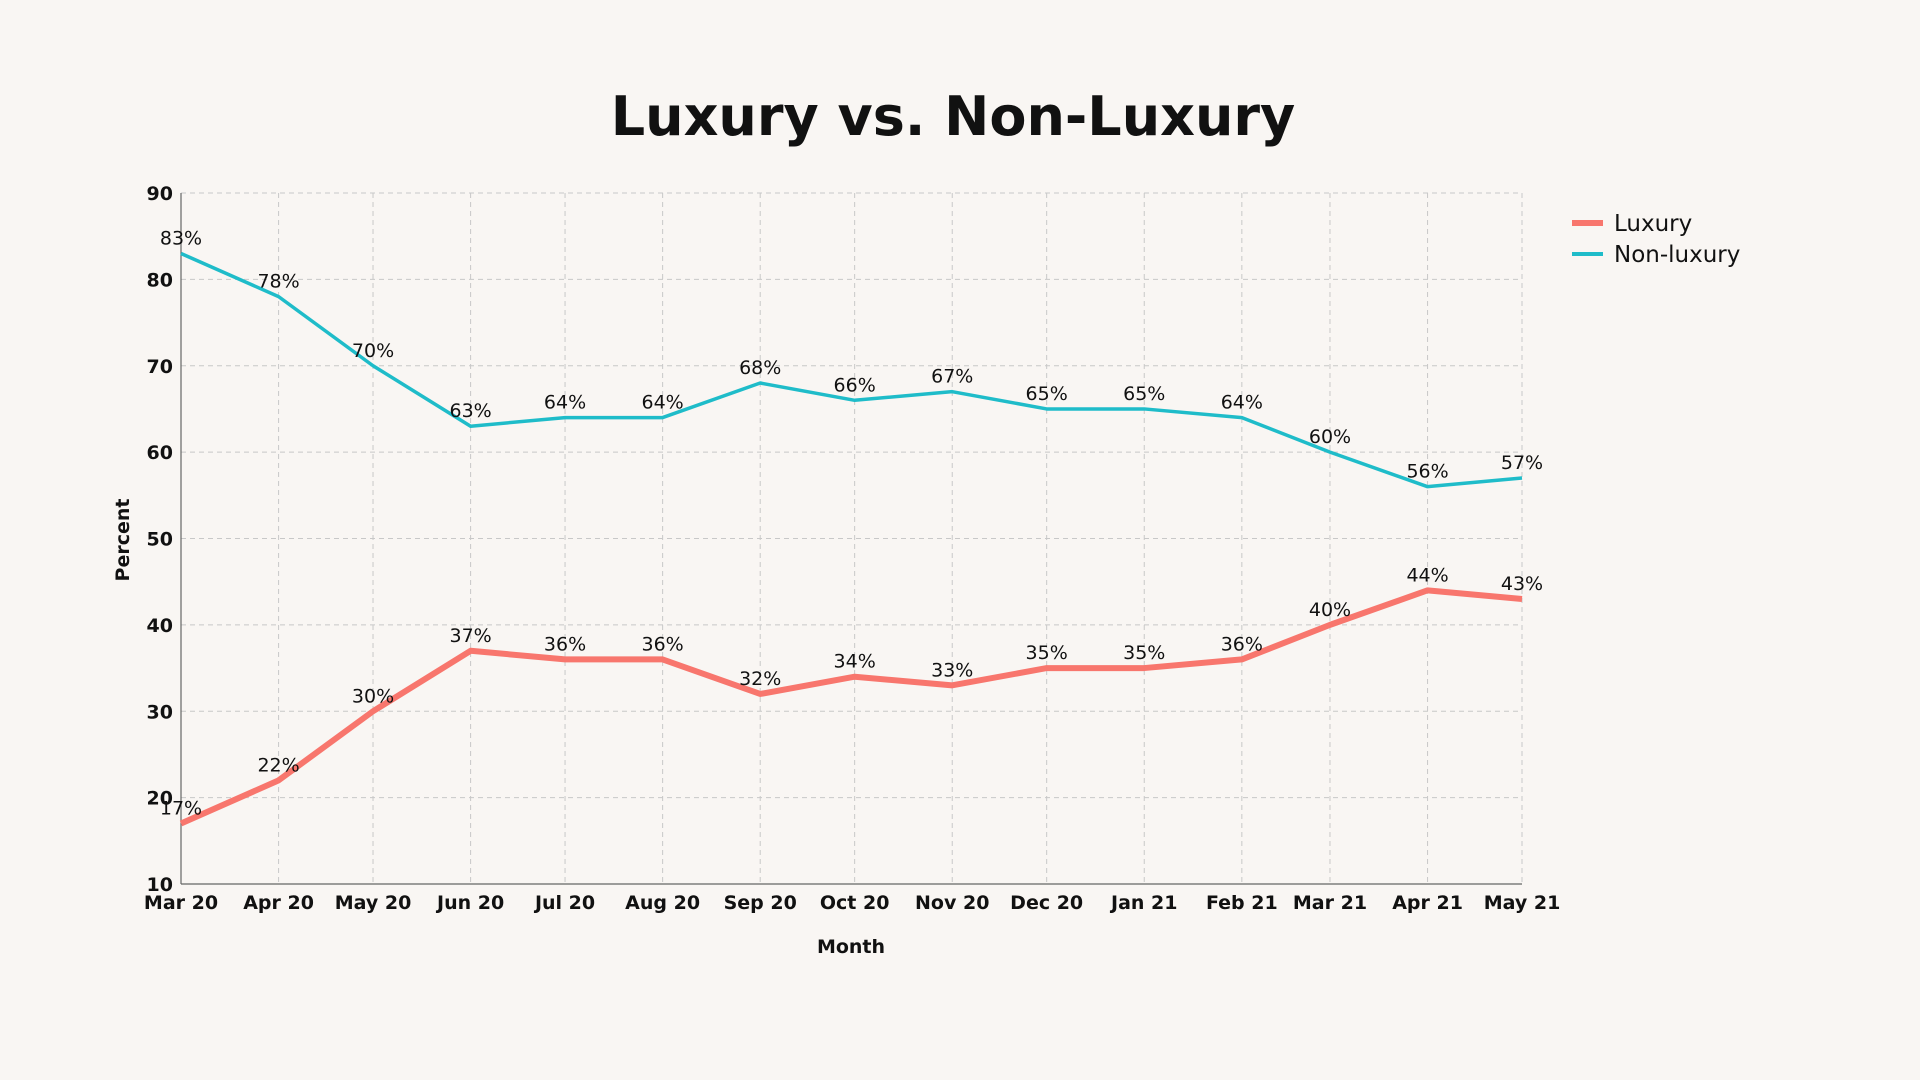 The image size is (1920, 1080). I want to click on chart-title: Luxury vs. Non-Luxury, so click(953, 116).